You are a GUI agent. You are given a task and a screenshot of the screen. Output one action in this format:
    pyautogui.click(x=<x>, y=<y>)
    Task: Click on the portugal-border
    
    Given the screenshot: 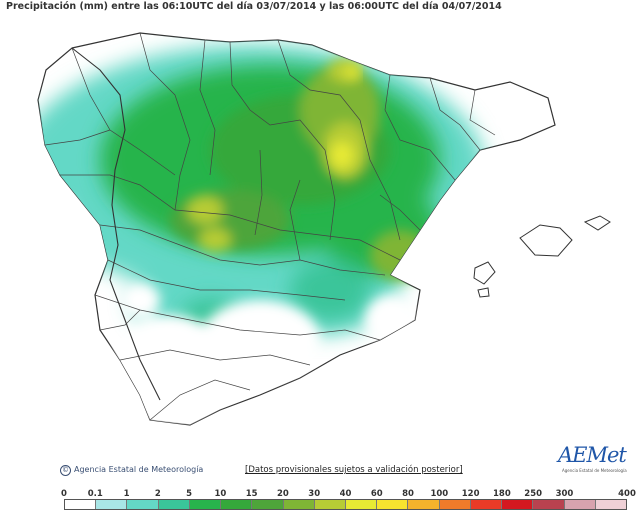 What is the action you would take?
    pyautogui.click(x=116, y=224)
    